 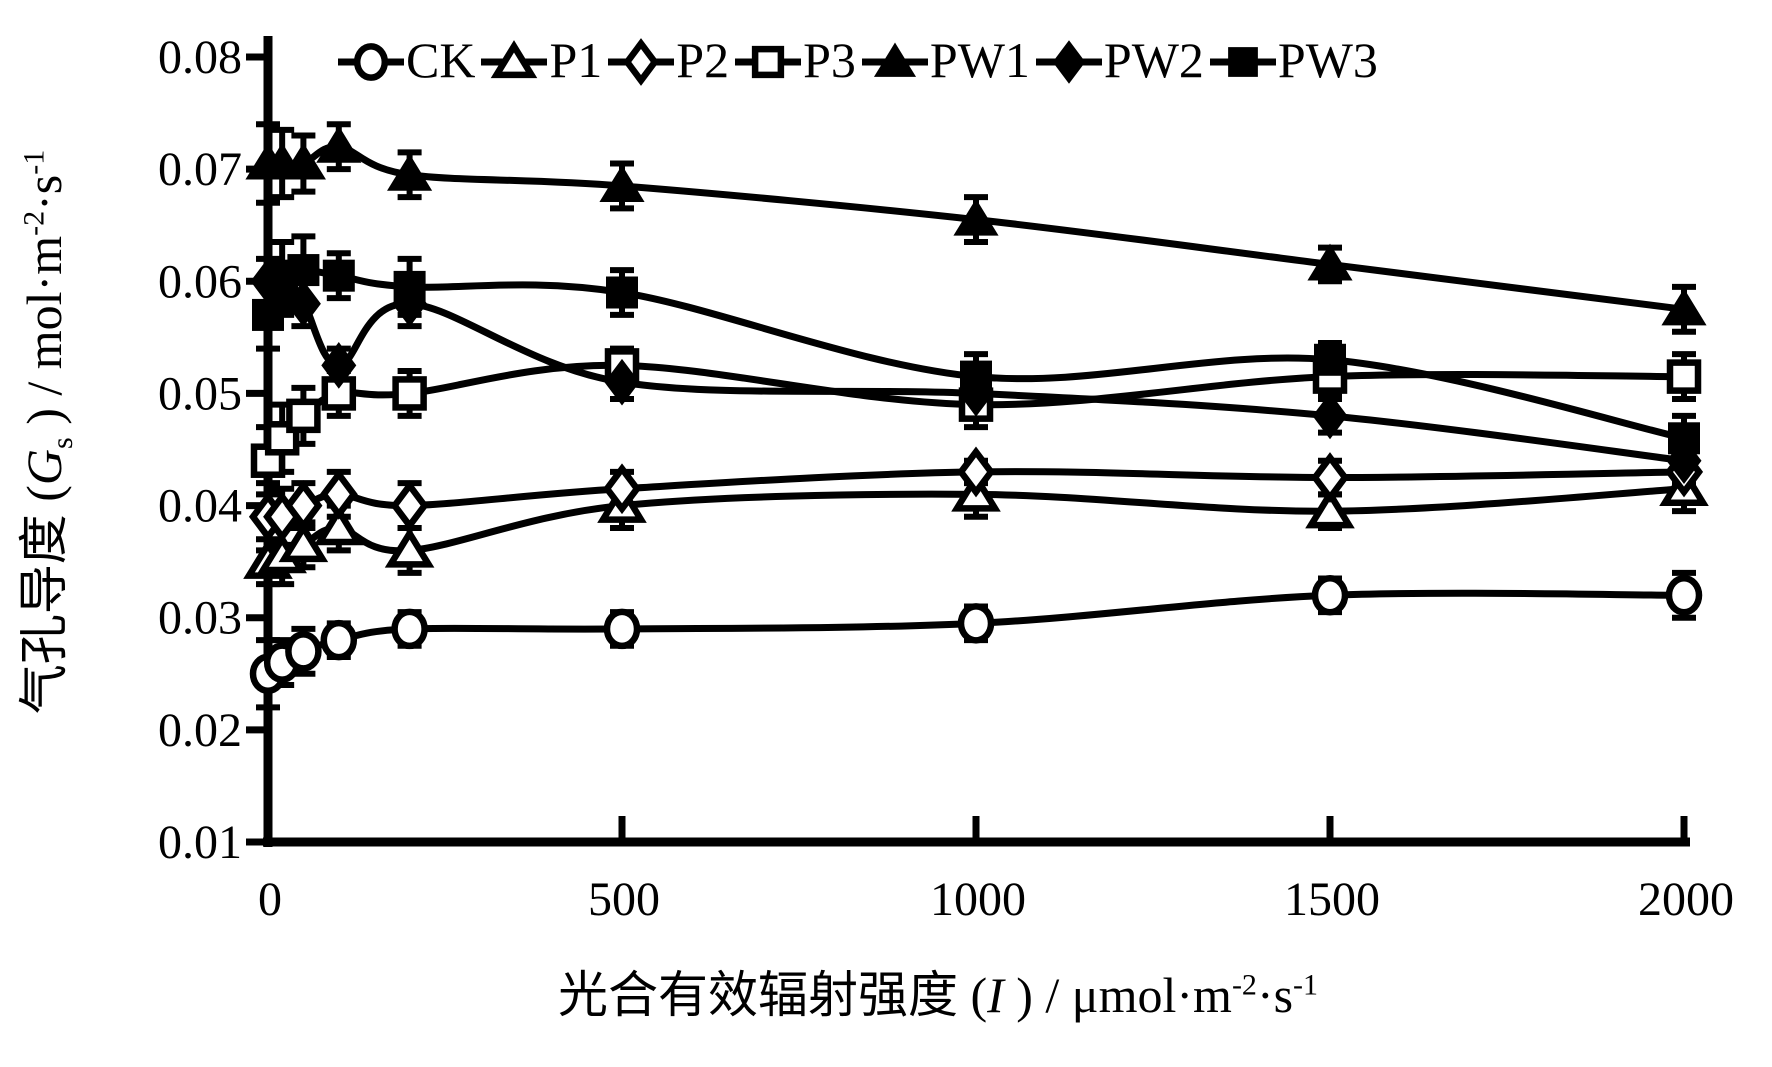 What do you see at coordinates (200, 281) in the screenshot?
I see `y-tick-label: 0.06` at bounding box center [200, 281].